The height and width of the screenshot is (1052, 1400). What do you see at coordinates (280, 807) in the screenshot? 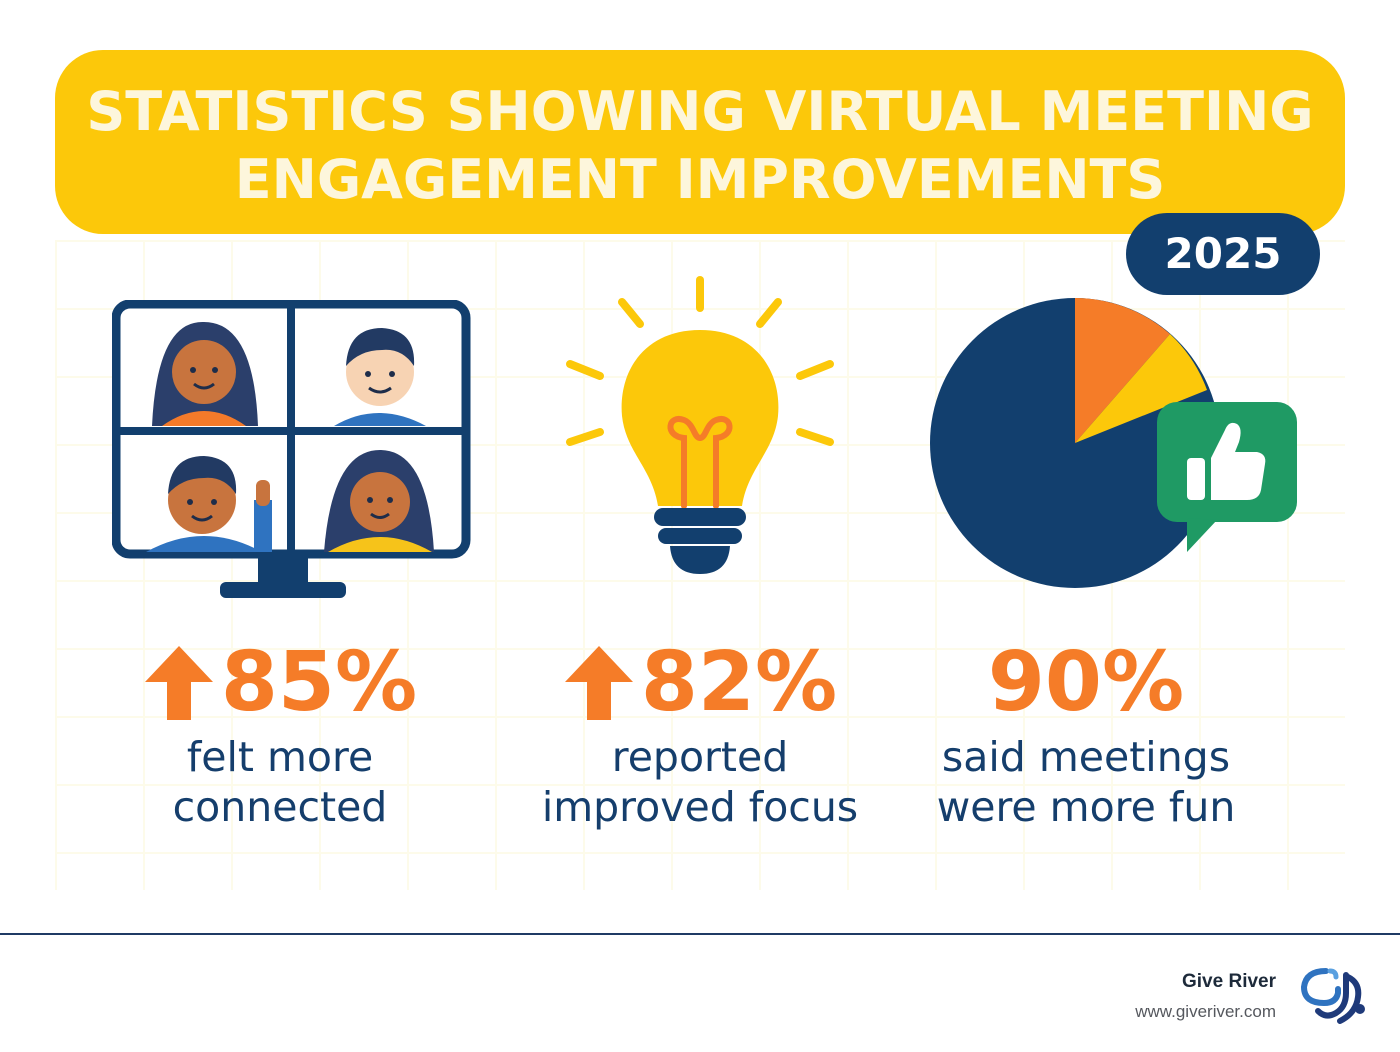
I see `stat-description-line: connected` at bounding box center [280, 807].